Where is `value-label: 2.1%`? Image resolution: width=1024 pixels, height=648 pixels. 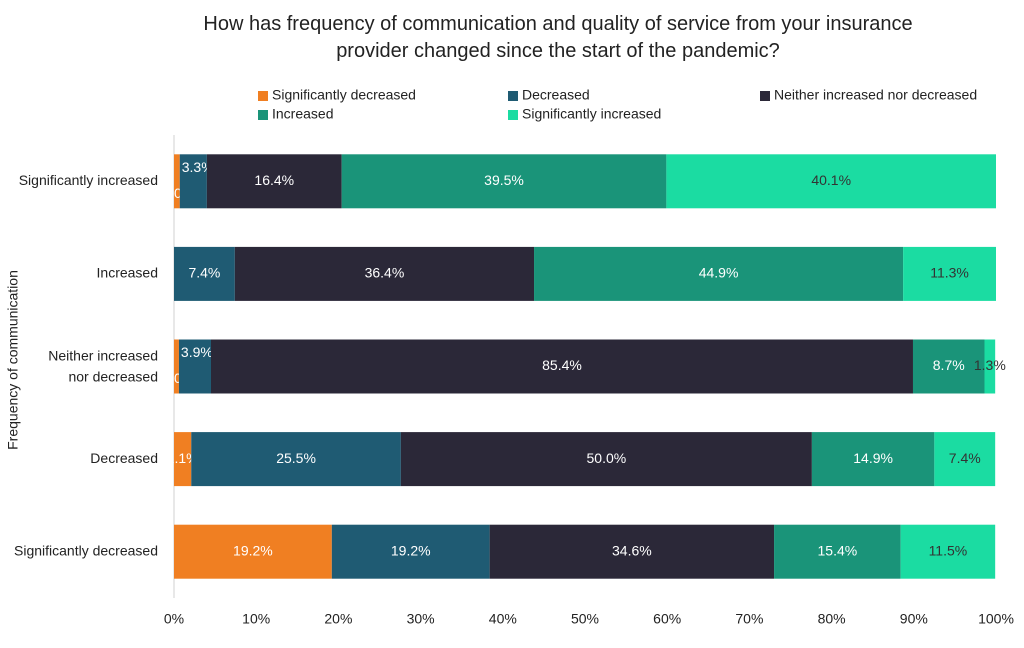
value-label: 2.1% is located at coordinates (183, 458).